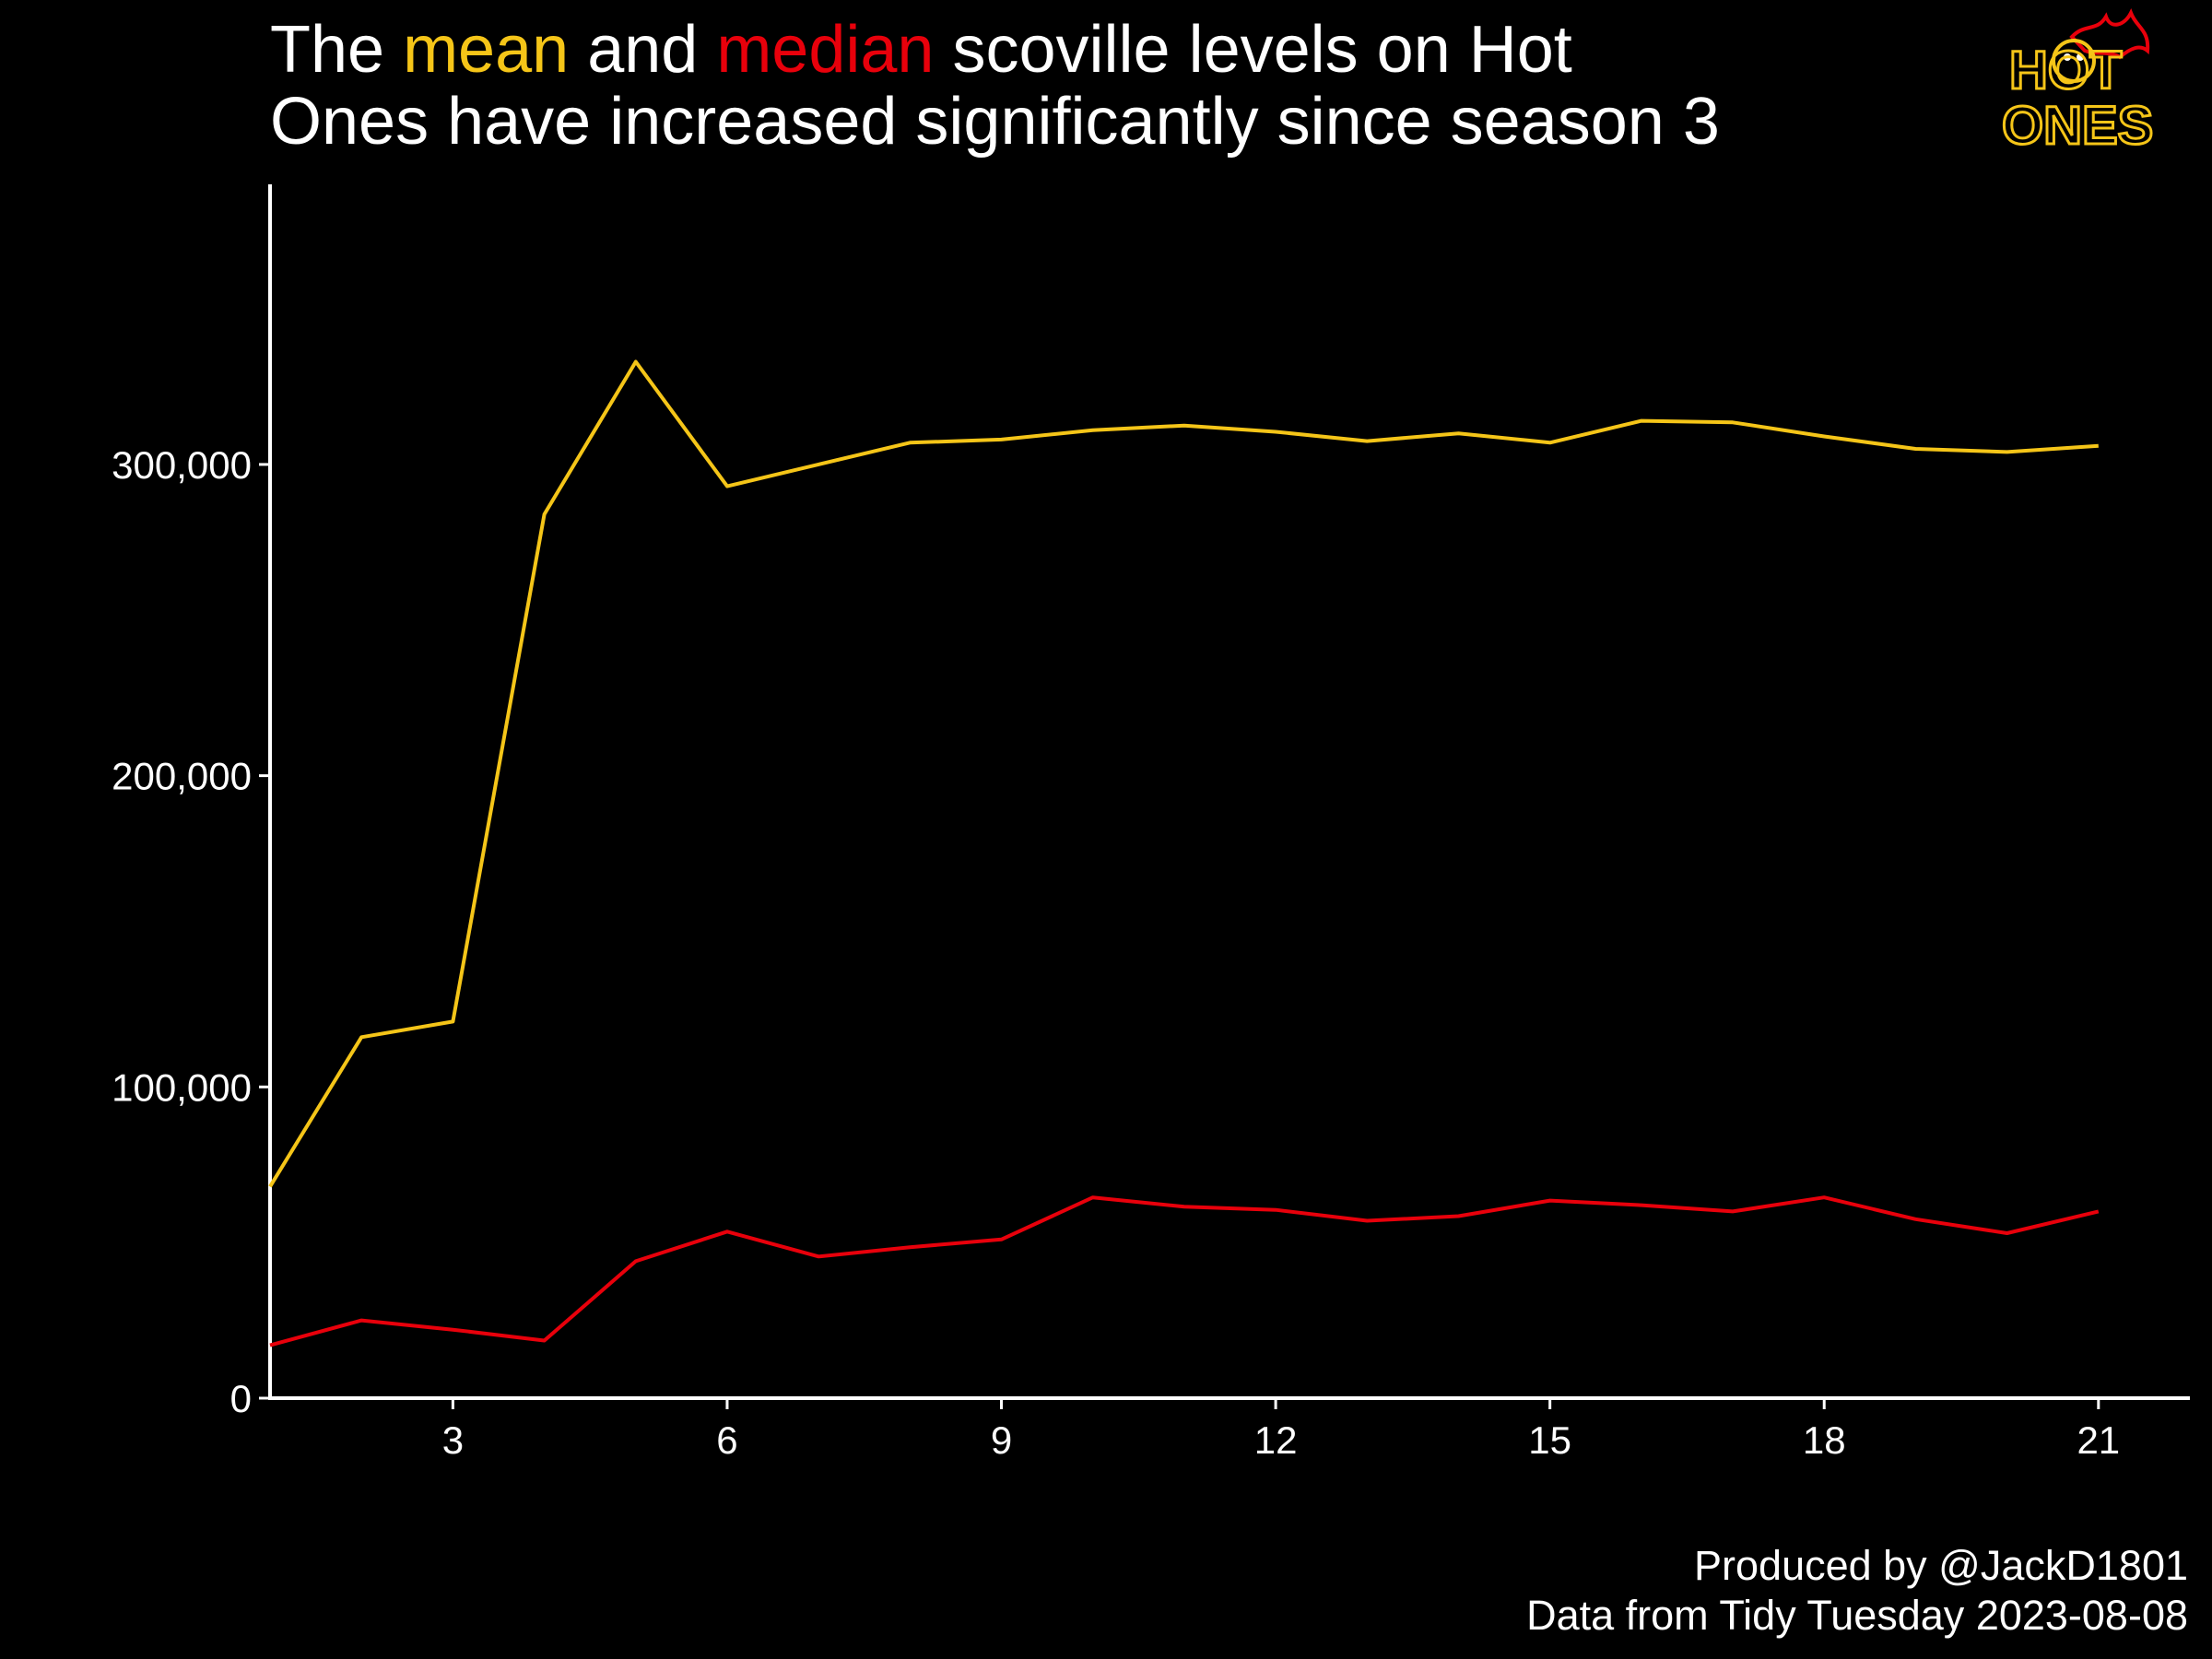  Describe the element at coordinates (2077, 126) in the screenshot. I see `logo-line2: ONES` at that location.